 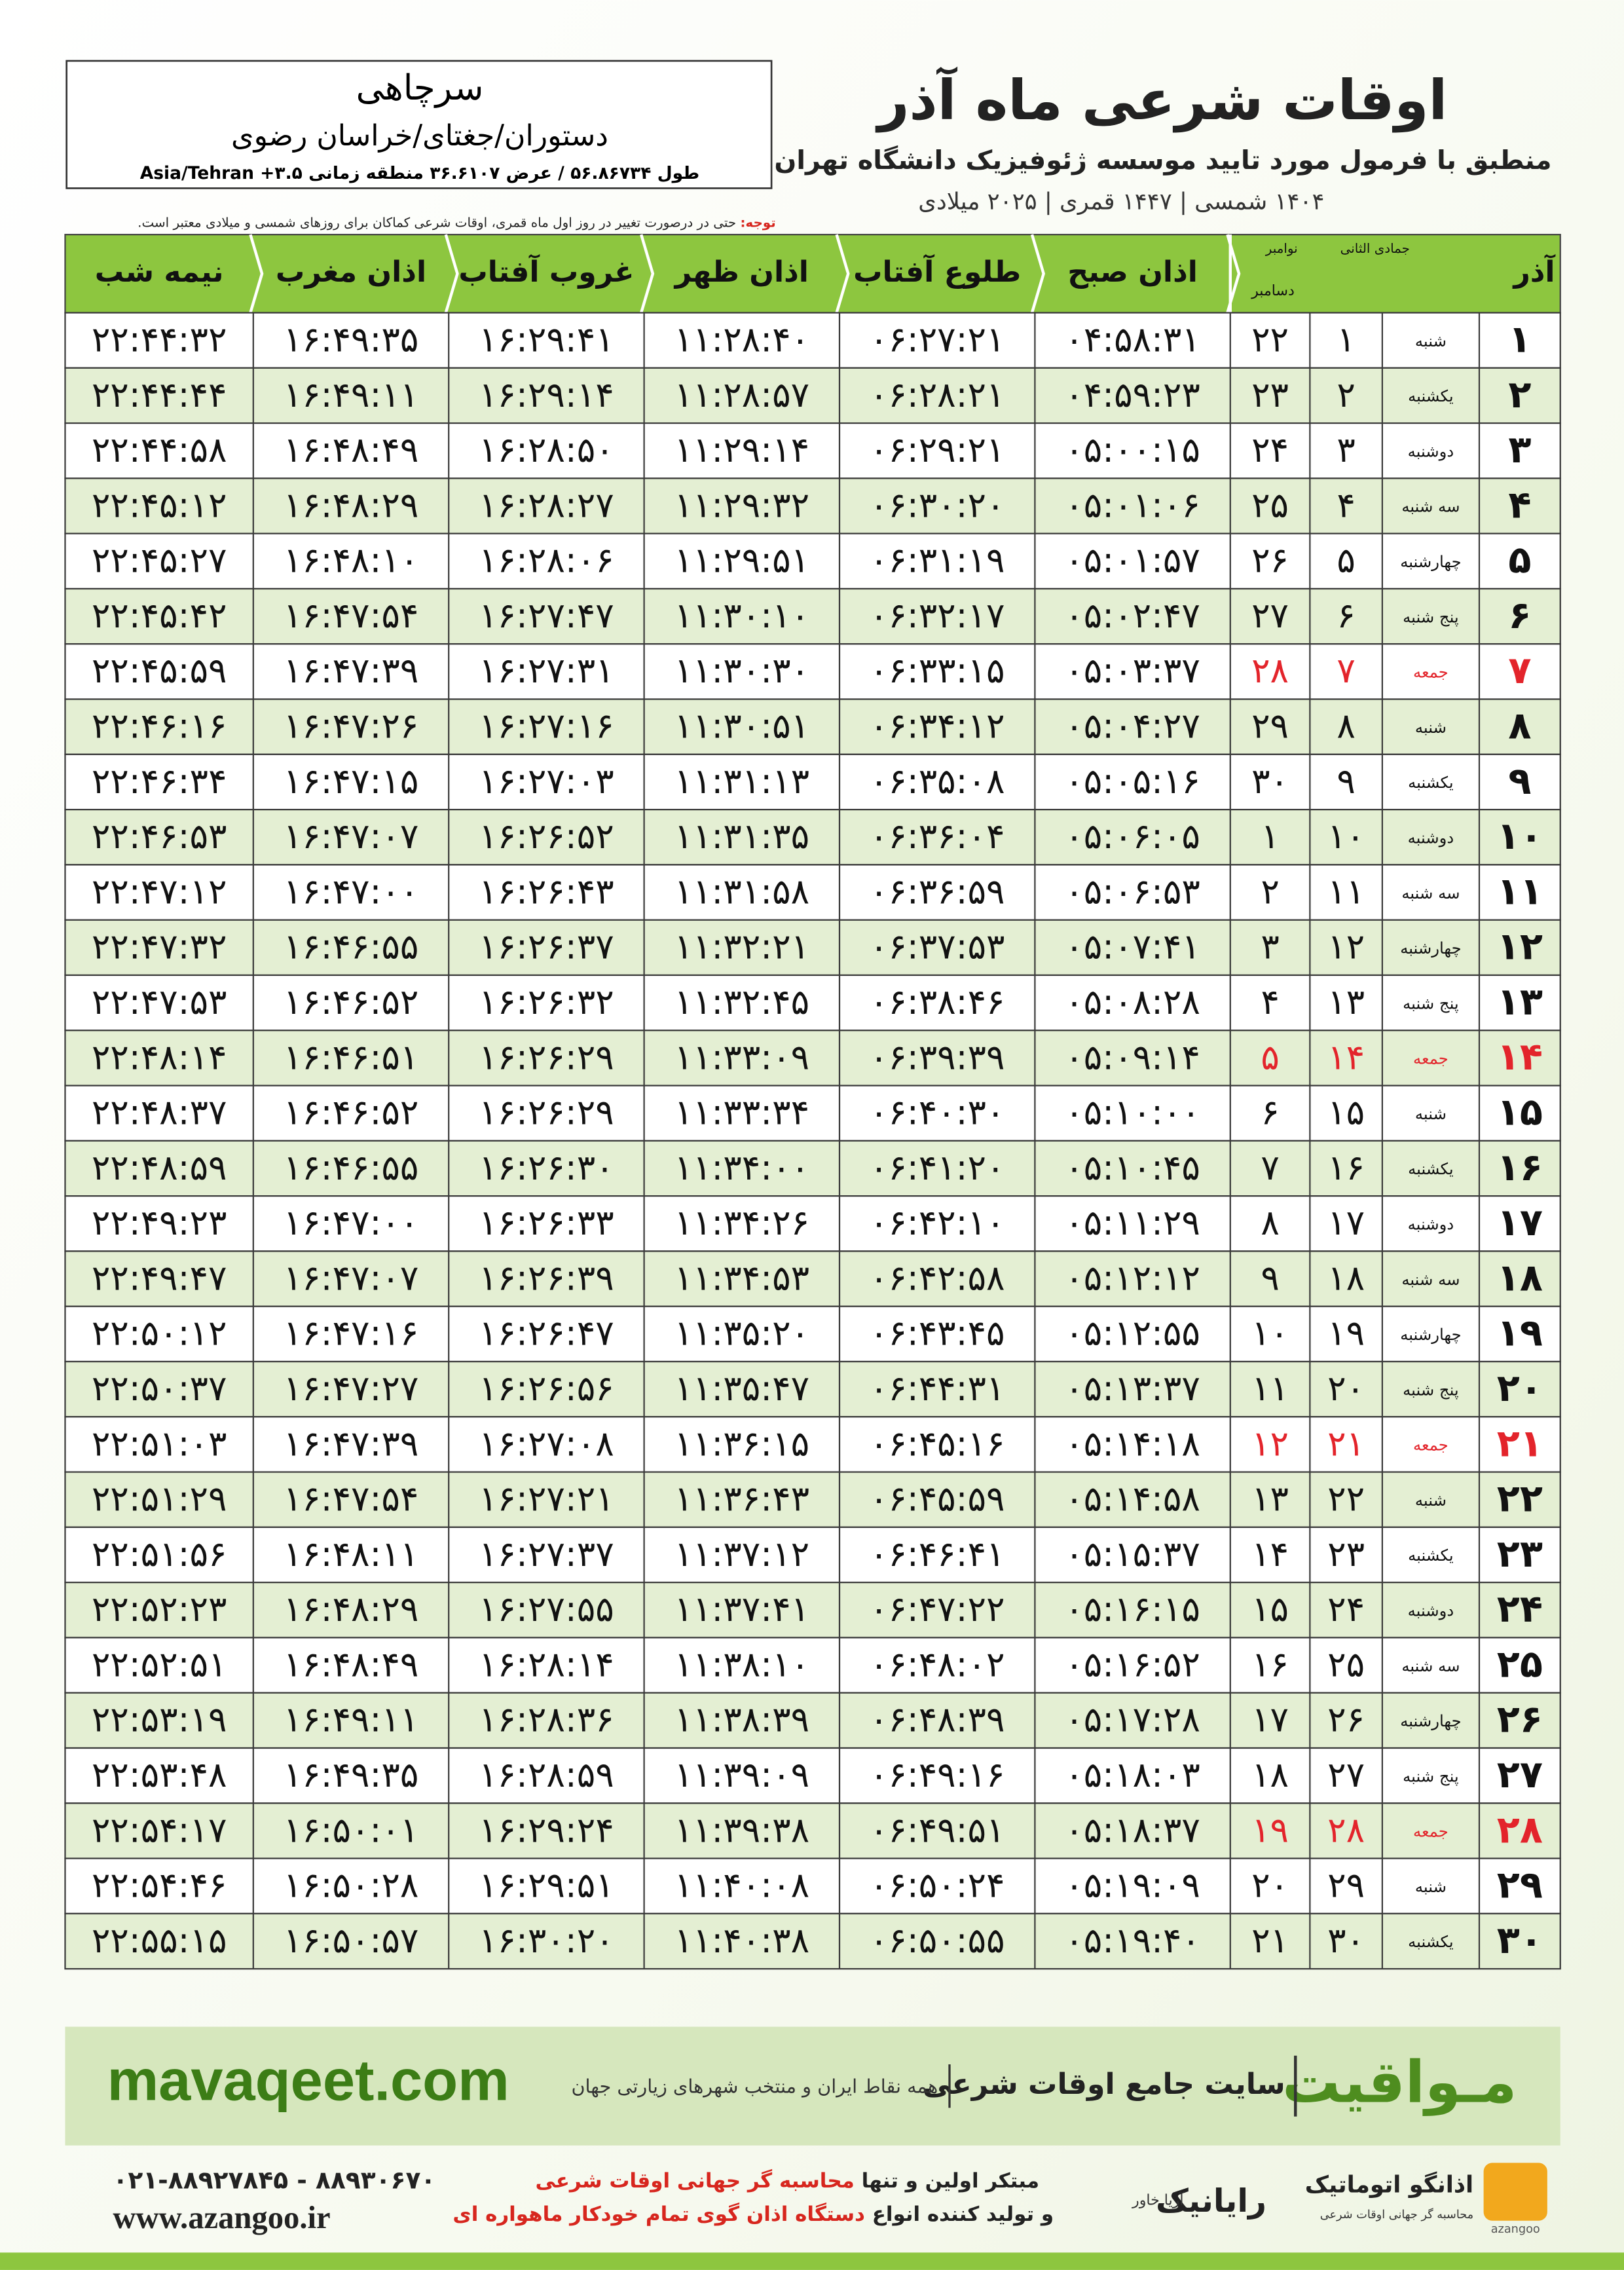 What do you see at coordinates (937, 1443) in the screenshot?
I see `time: ۰۶:۴۵:۱۶` at bounding box center [937, 1443].